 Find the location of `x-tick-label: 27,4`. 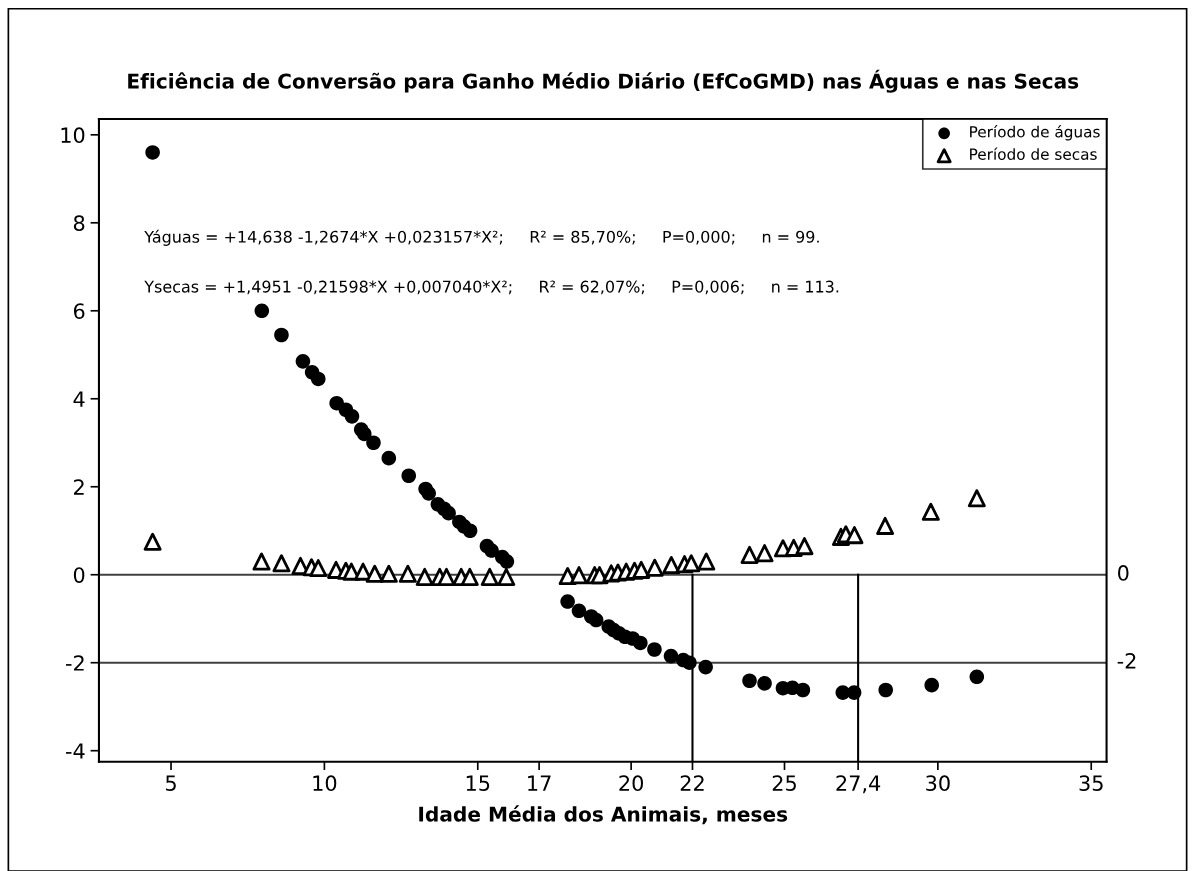

x-tick-label: 27,4 is located at coordinates (858, 784).